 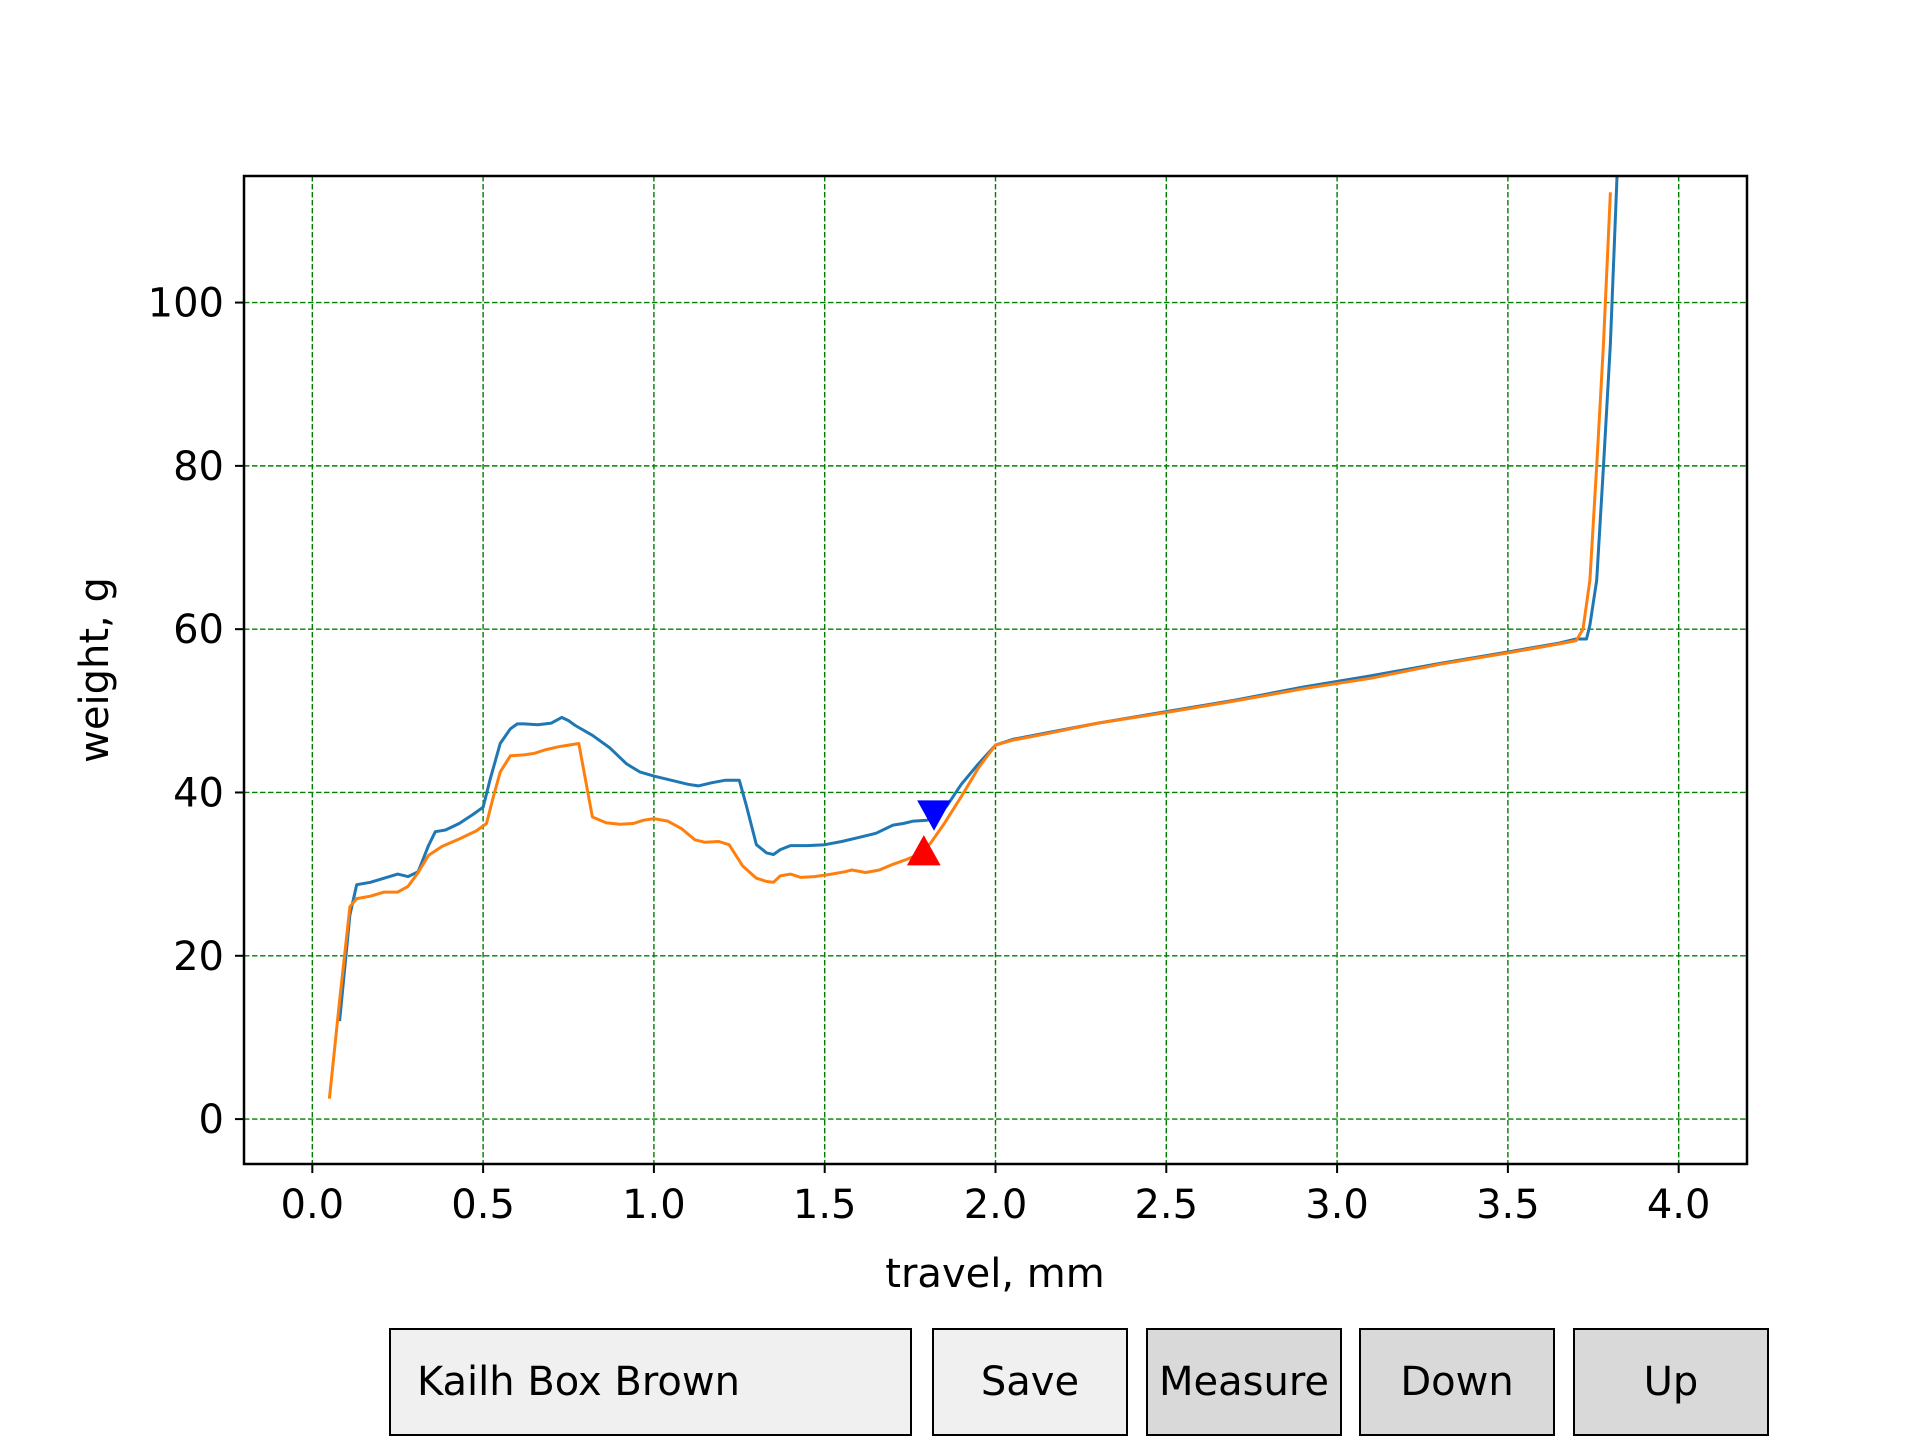 I want to click on y-tick-label: 40, so click(x=198, y=793).